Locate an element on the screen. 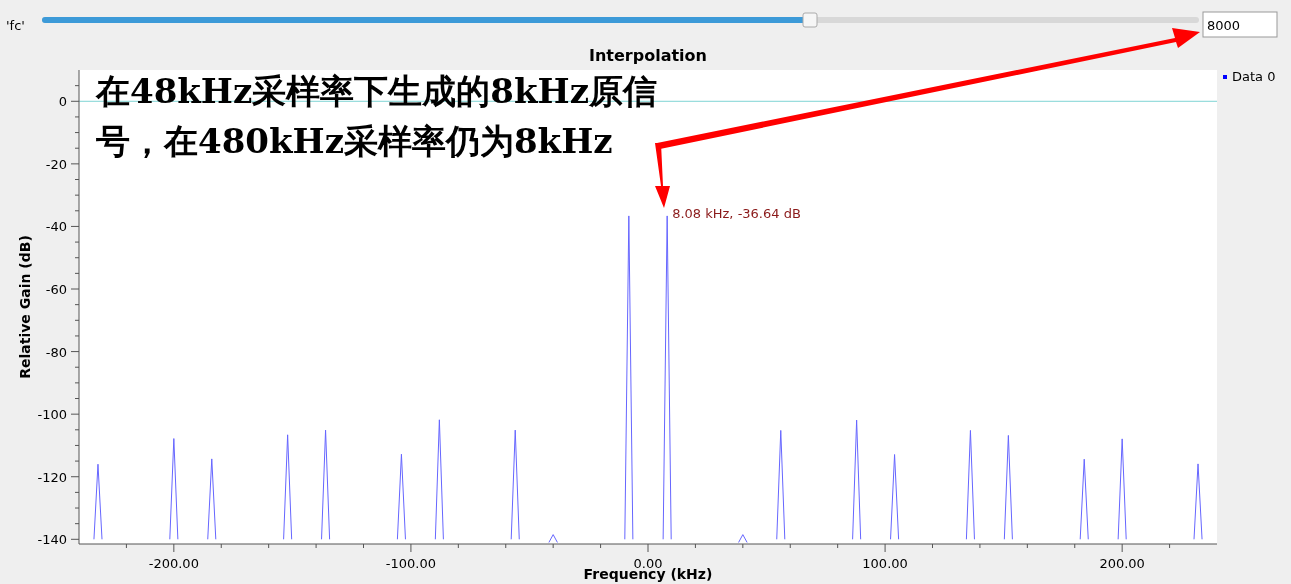 This screenshot has width=1291, height=584. y-tick-label: -100 is located at coordinates (52, 415).